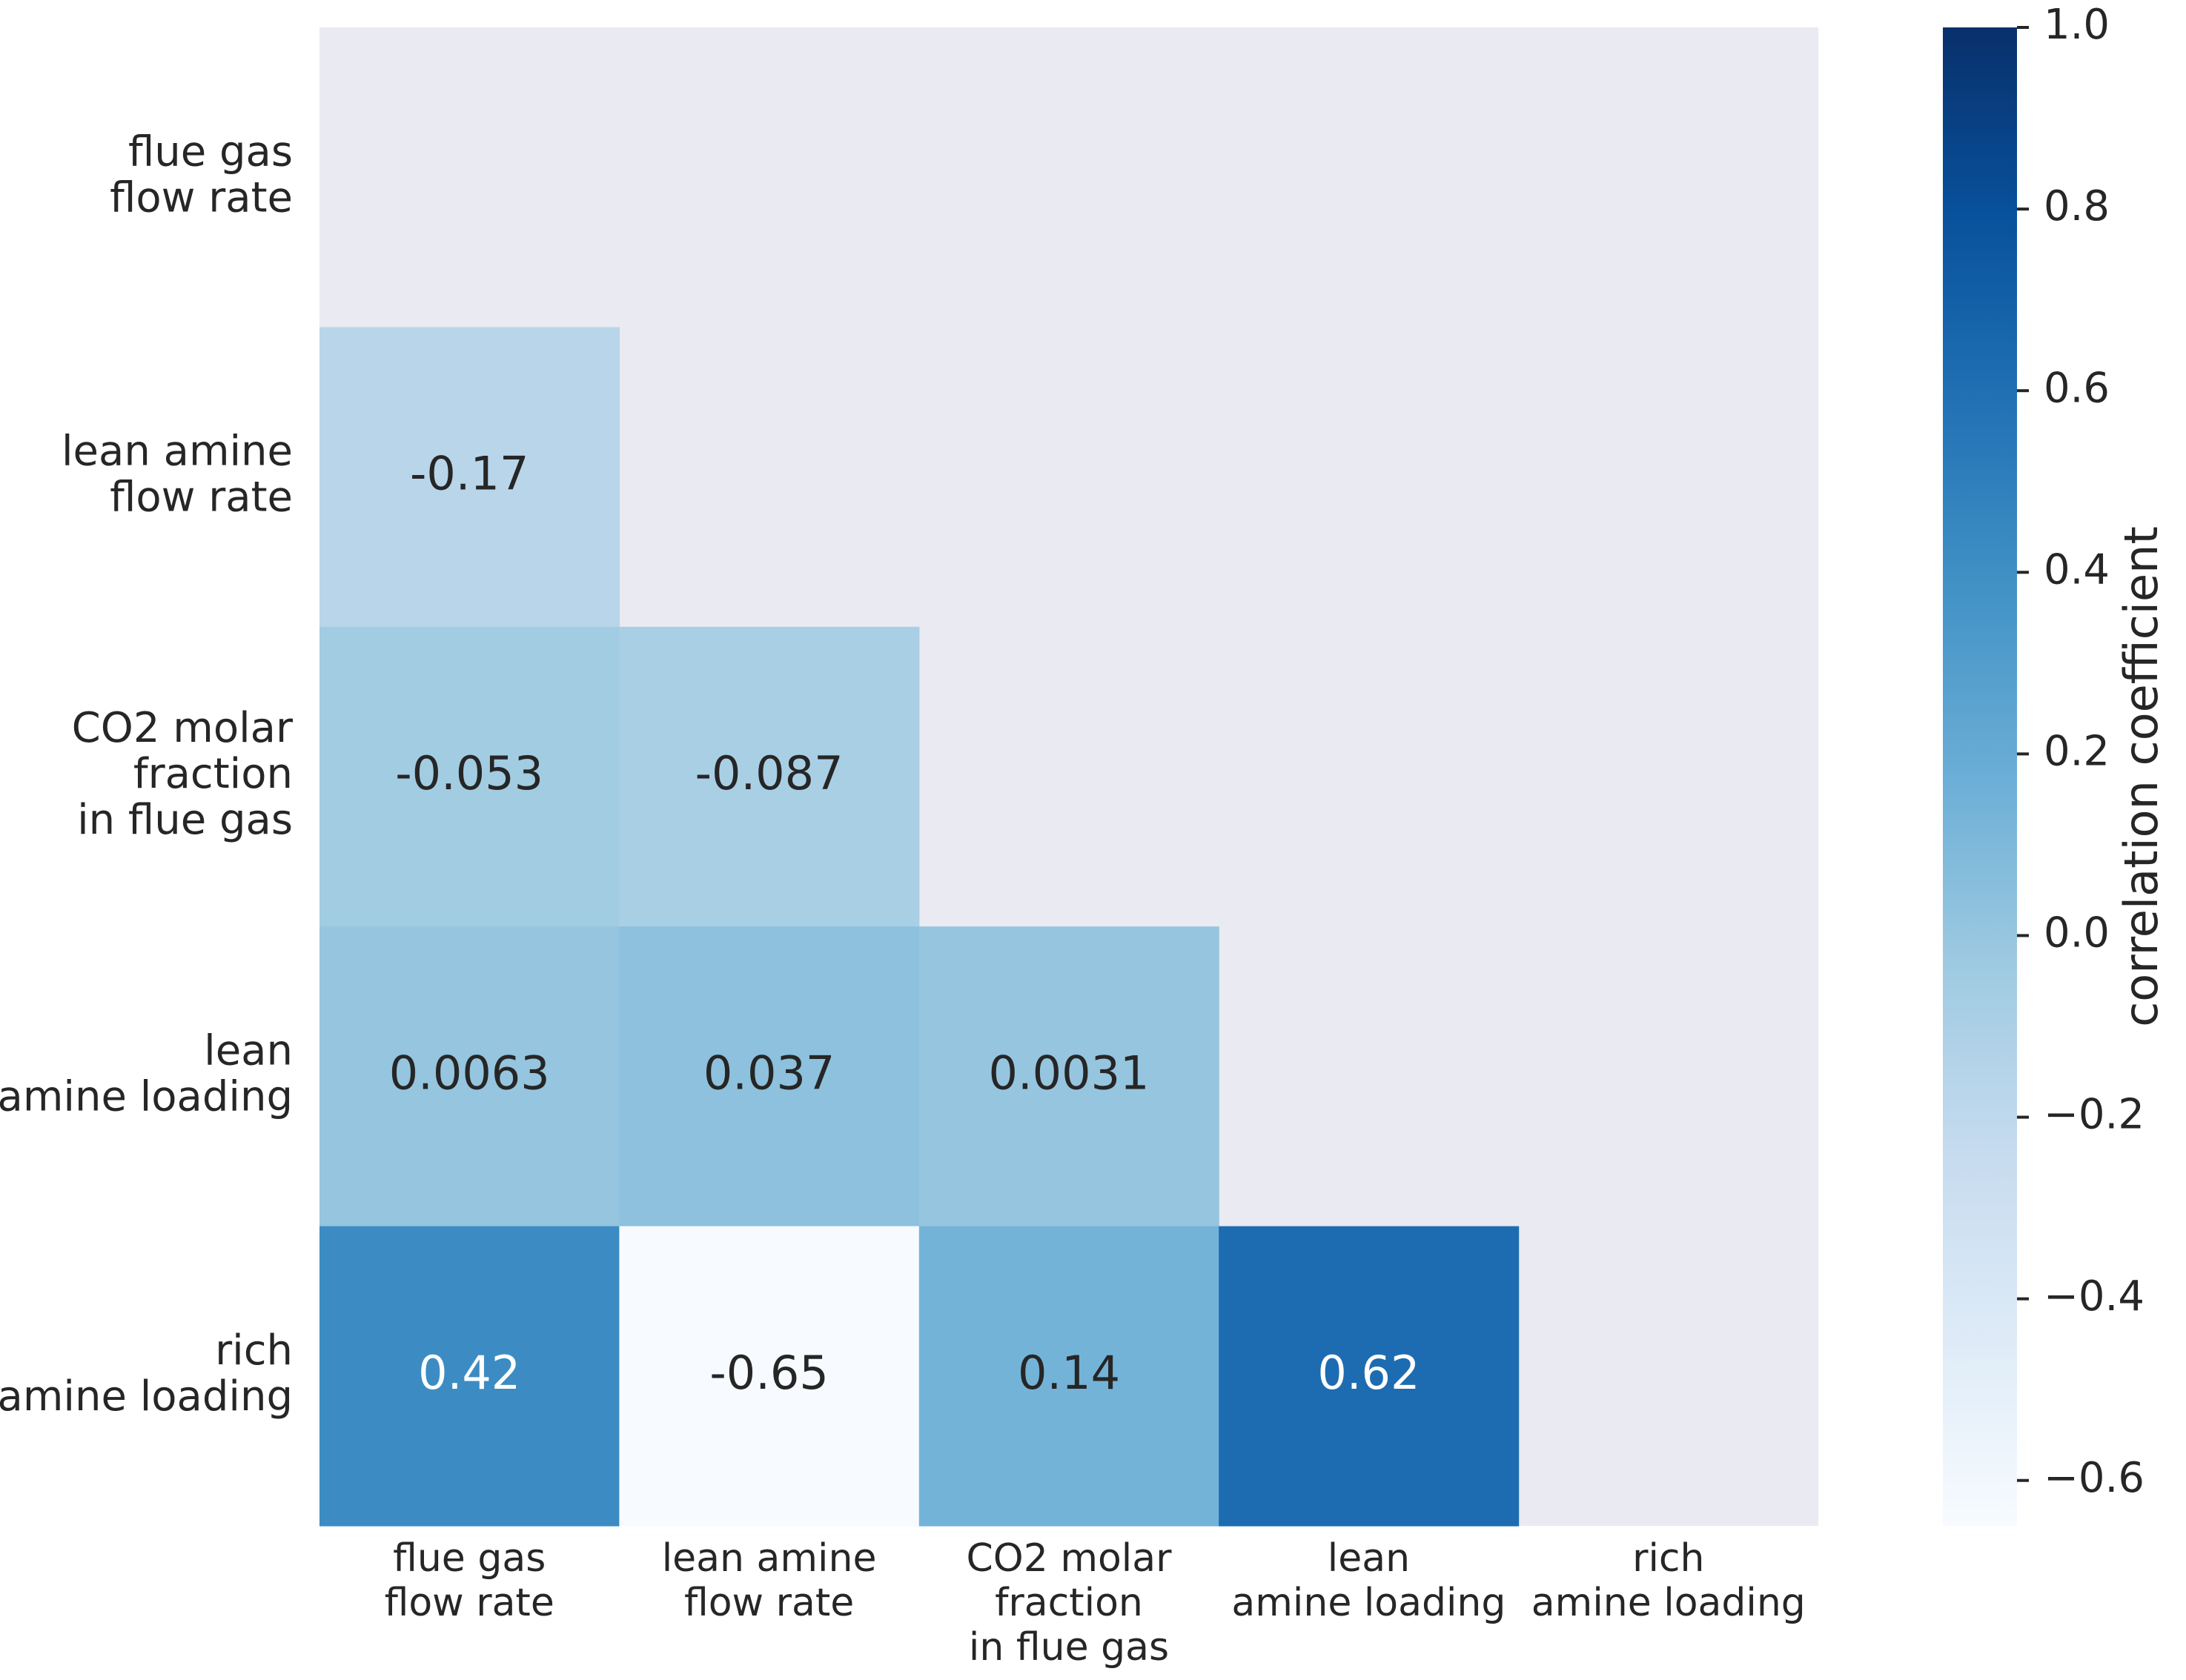 The image size is (2186, 1680). I want to click on cell-value-label: 0.14, so click(1069, 1373).